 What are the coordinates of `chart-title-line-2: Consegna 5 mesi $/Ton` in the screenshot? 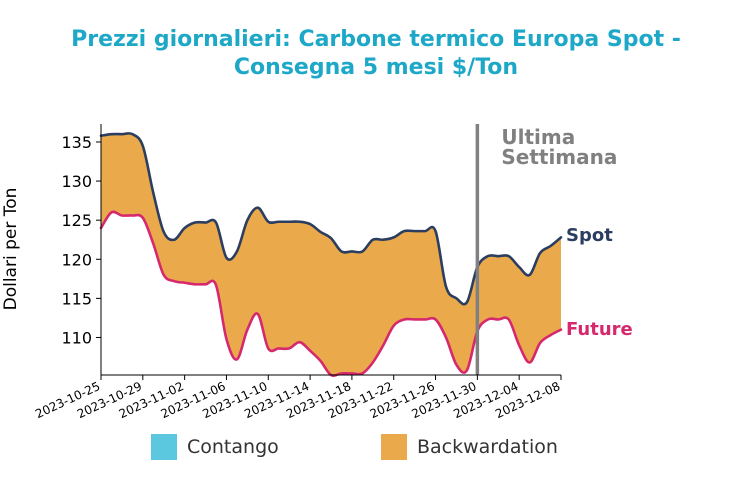 It's located at (376, 67).